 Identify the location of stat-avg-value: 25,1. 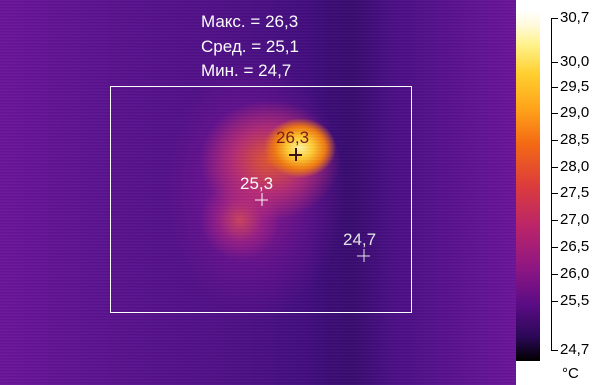
(282, 46).